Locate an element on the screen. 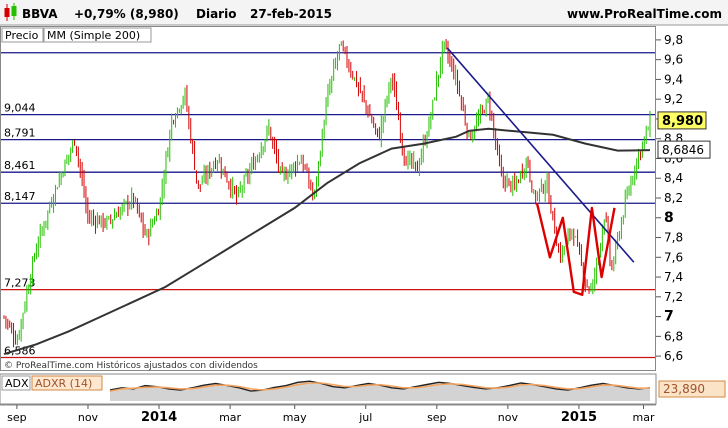  svg-text: ADX is located at coordinates (17, 383).